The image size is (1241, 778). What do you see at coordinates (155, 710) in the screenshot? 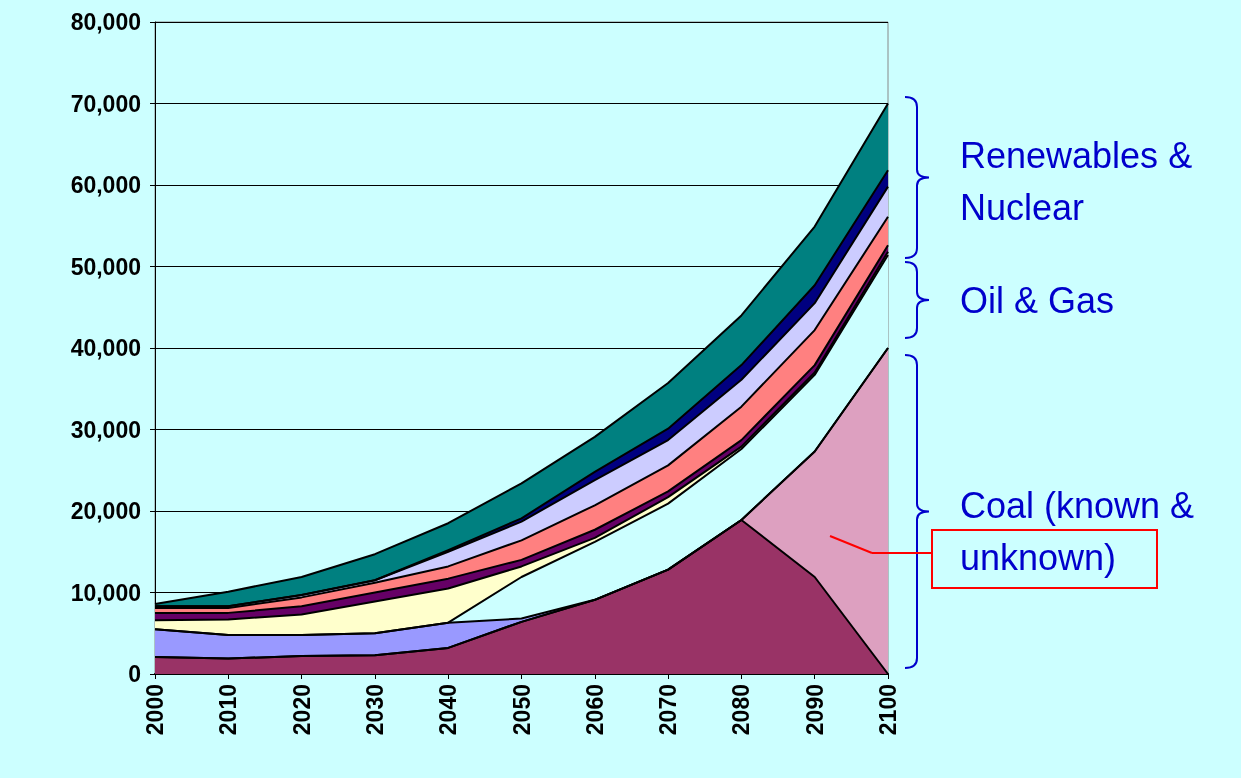
I see `x-tick-label: 2000` at bounding box center [155, 710].